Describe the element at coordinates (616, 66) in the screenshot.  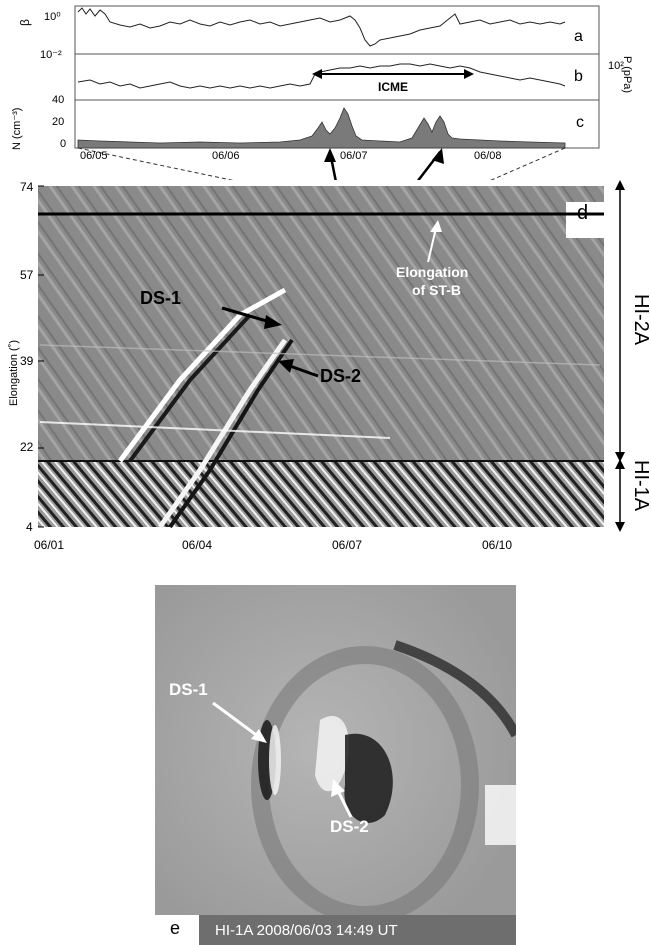
I see `pressure-tick: 10²` at that location.